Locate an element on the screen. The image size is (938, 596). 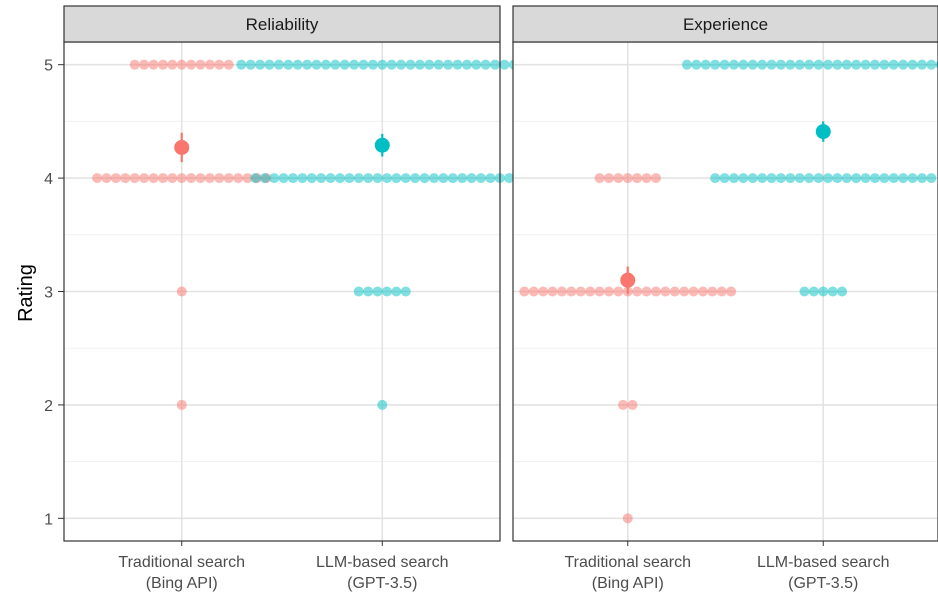
x-tick-label: (GPT-3.5) is located at coordinates (382, 583).